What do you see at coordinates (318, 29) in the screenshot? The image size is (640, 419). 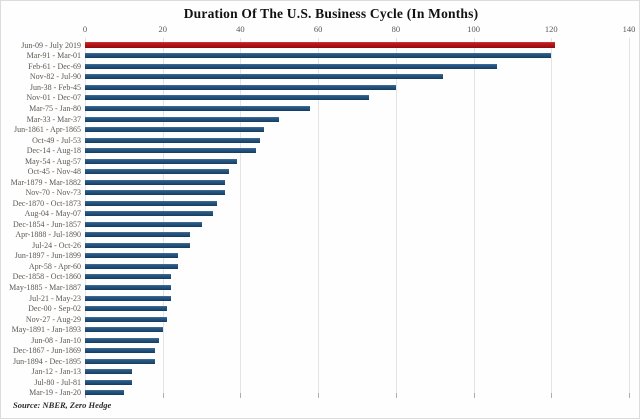 I see `x-tick-label: 60` at bounding box center [318, 29].